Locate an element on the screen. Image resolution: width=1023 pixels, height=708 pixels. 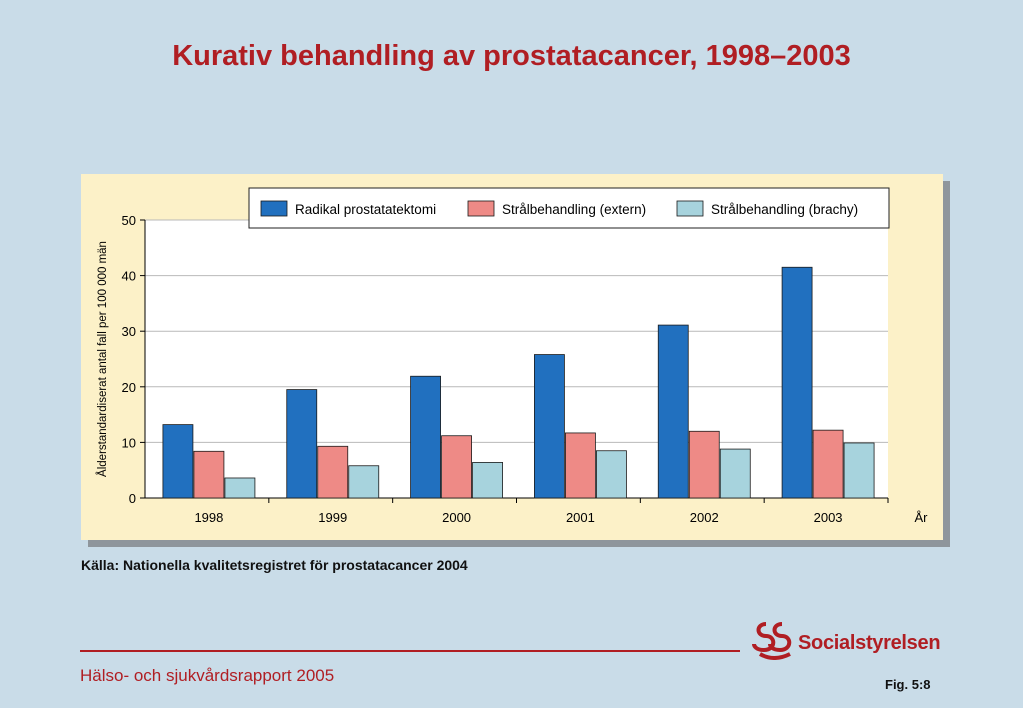
x-tick-label: 2002 is located at coordinates (704, 517).